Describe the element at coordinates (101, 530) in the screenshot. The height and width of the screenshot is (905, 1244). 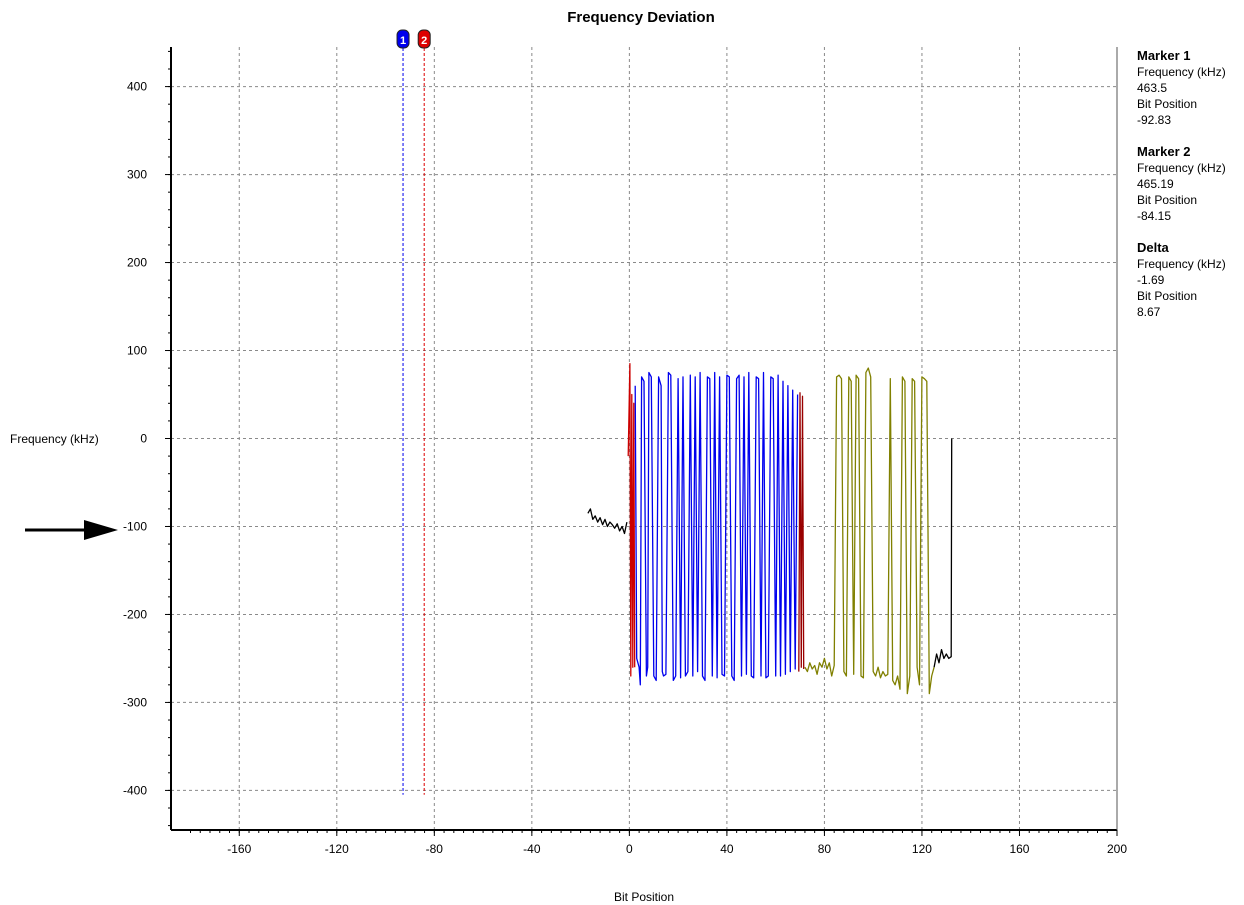
I see `arrow-head` at that location.